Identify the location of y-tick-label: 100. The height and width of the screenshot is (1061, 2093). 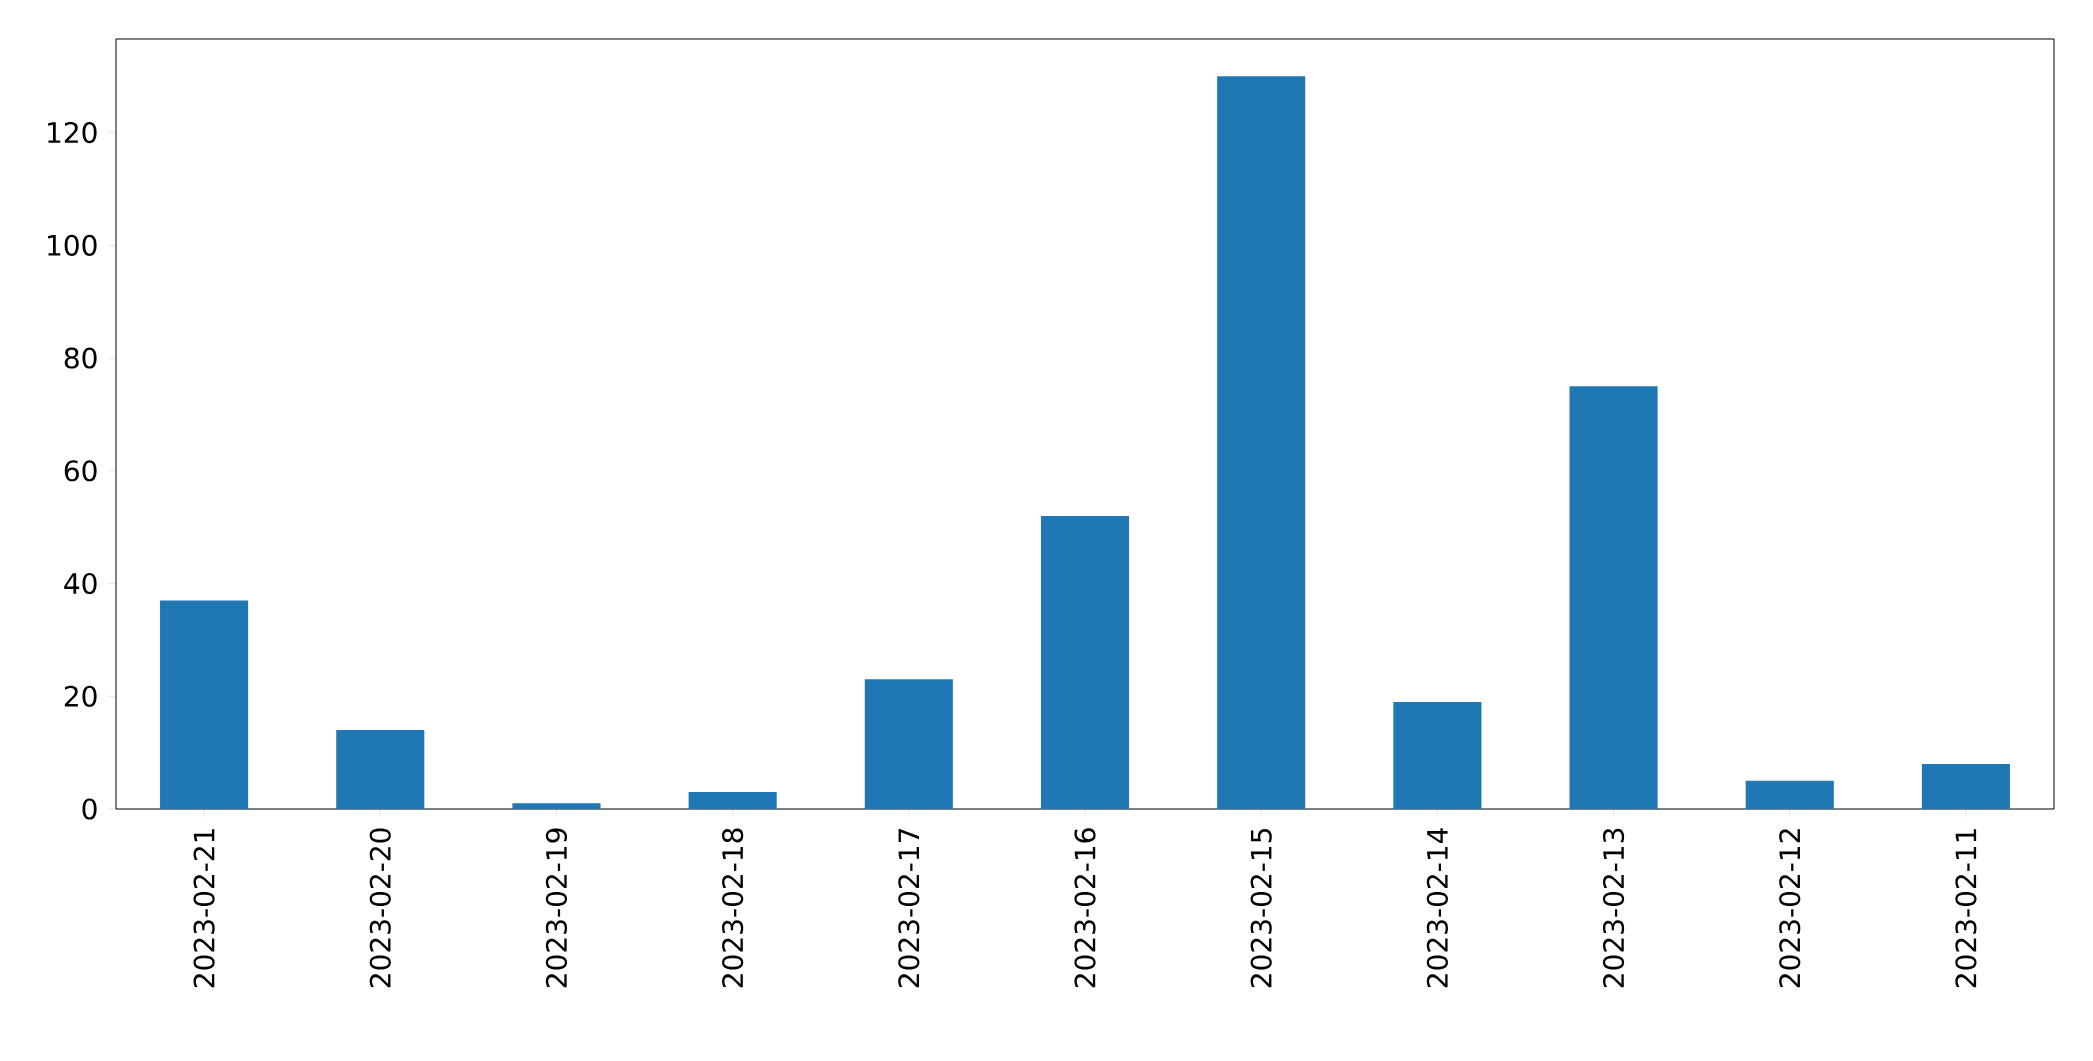
(72, 245).